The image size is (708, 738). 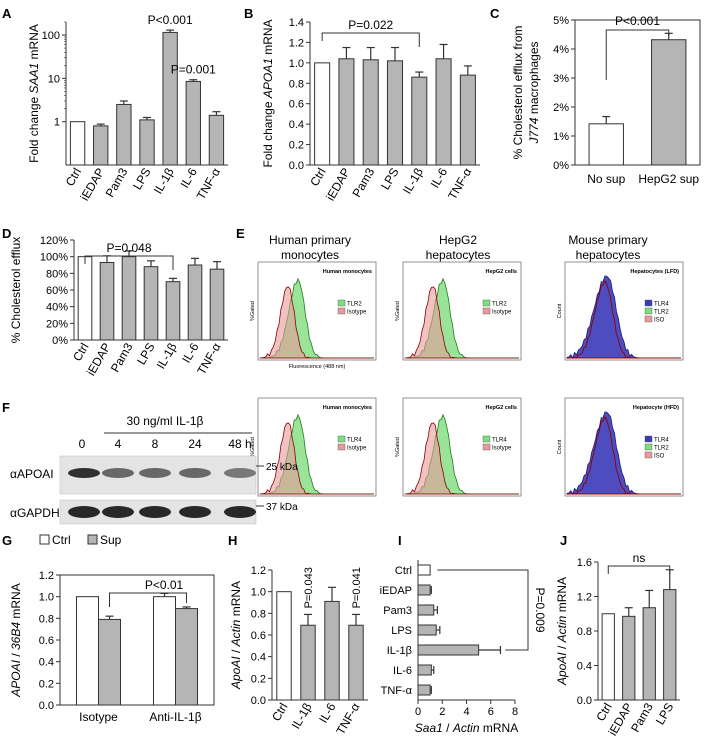 I want to click on x-axis-label-part: Saa1, so click(x=429, y=728).